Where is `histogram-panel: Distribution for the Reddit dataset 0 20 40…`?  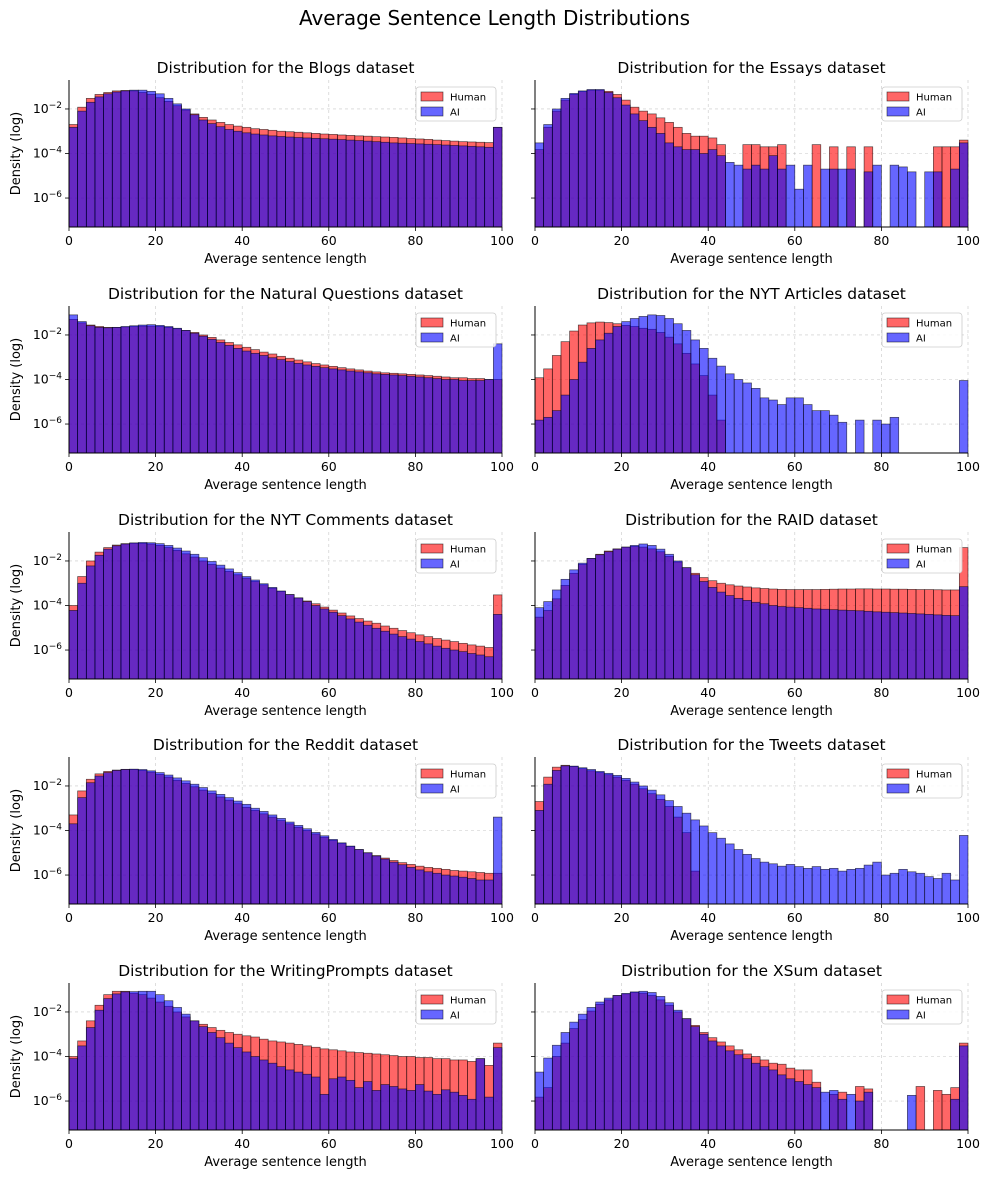
histogram-panel: Distribution for the Reddit dataset 0 20 40… is located at coordinates (261, 840).